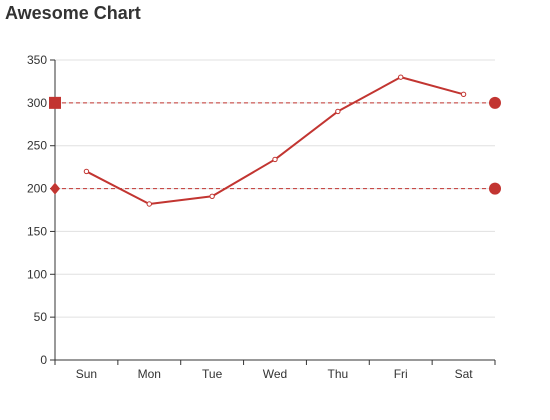 This screenshot has width=550, height=420. What do you see at coordinates (37, 274) in the screenshot?
I see `y-tick-label: 100` at bounding box center [37, 274].